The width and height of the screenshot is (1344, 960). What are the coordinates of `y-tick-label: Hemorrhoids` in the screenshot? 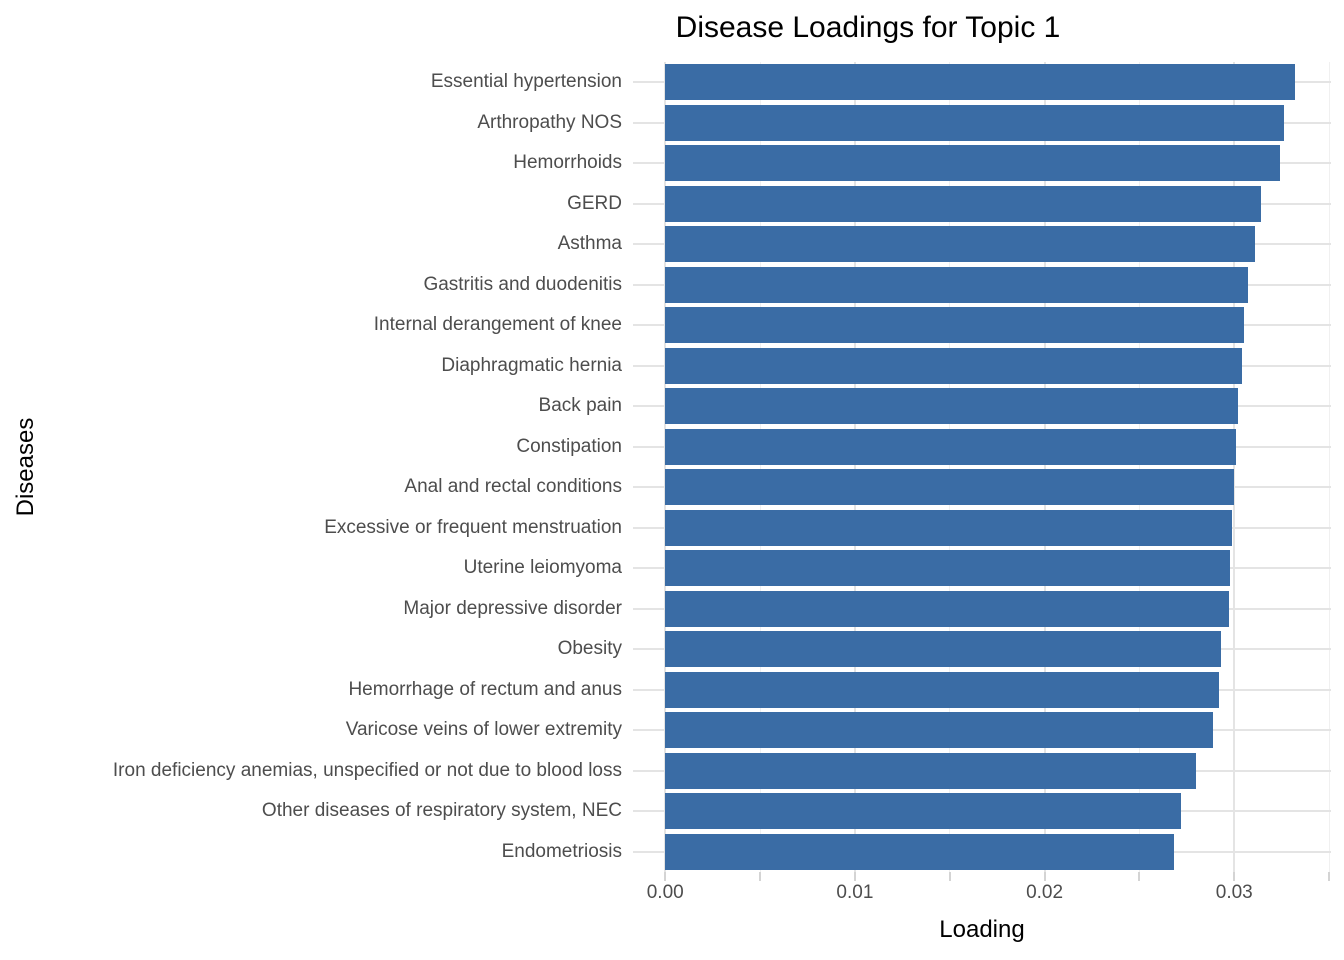 It's located at (567, 163).